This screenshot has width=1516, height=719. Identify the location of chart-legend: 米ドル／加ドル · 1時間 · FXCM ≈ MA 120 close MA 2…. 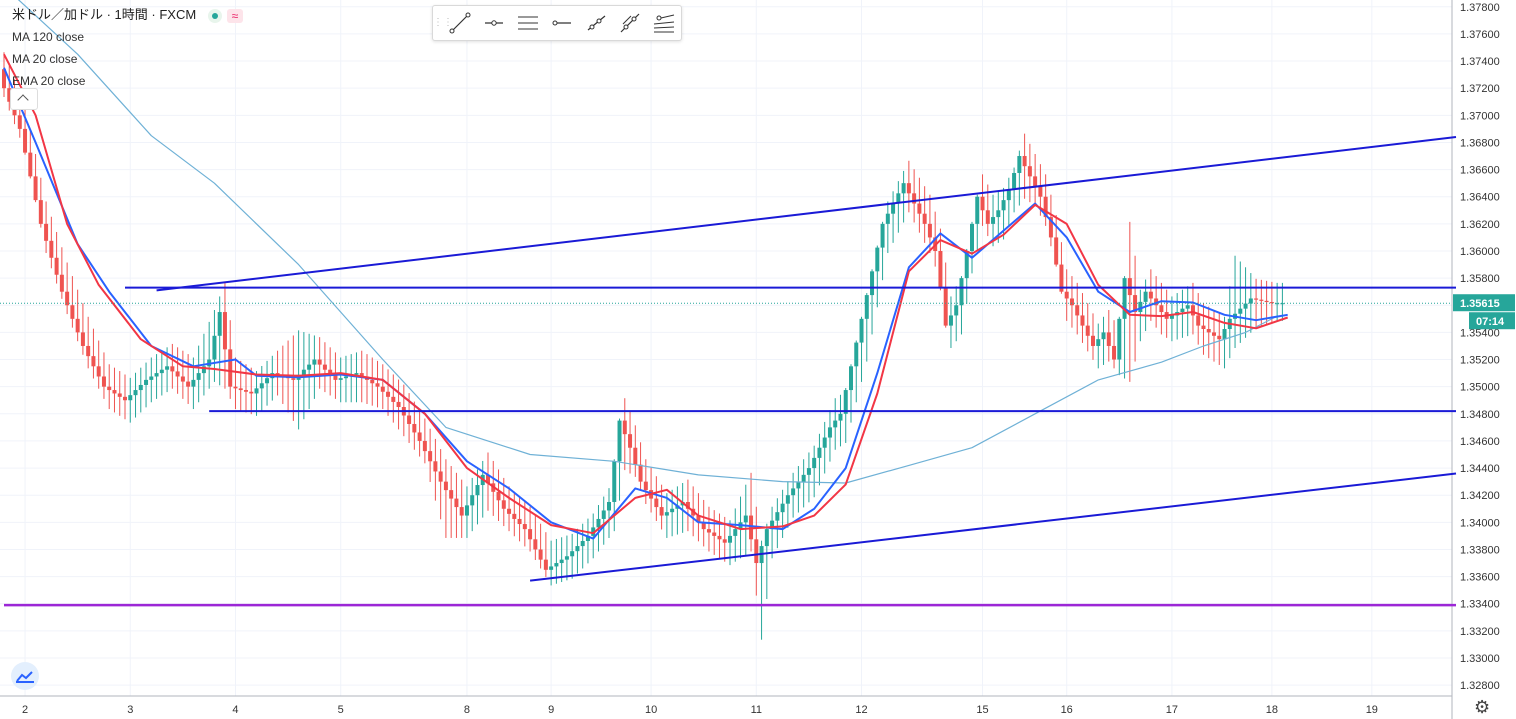
(127, 48).